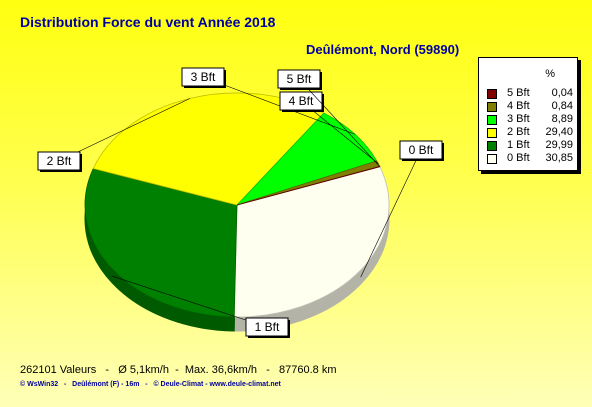  What do you see at coordinates (531, 119) in the screenshot?
I see `legend-item: 3 Bft 8,89` at bounding box center [531, 119].